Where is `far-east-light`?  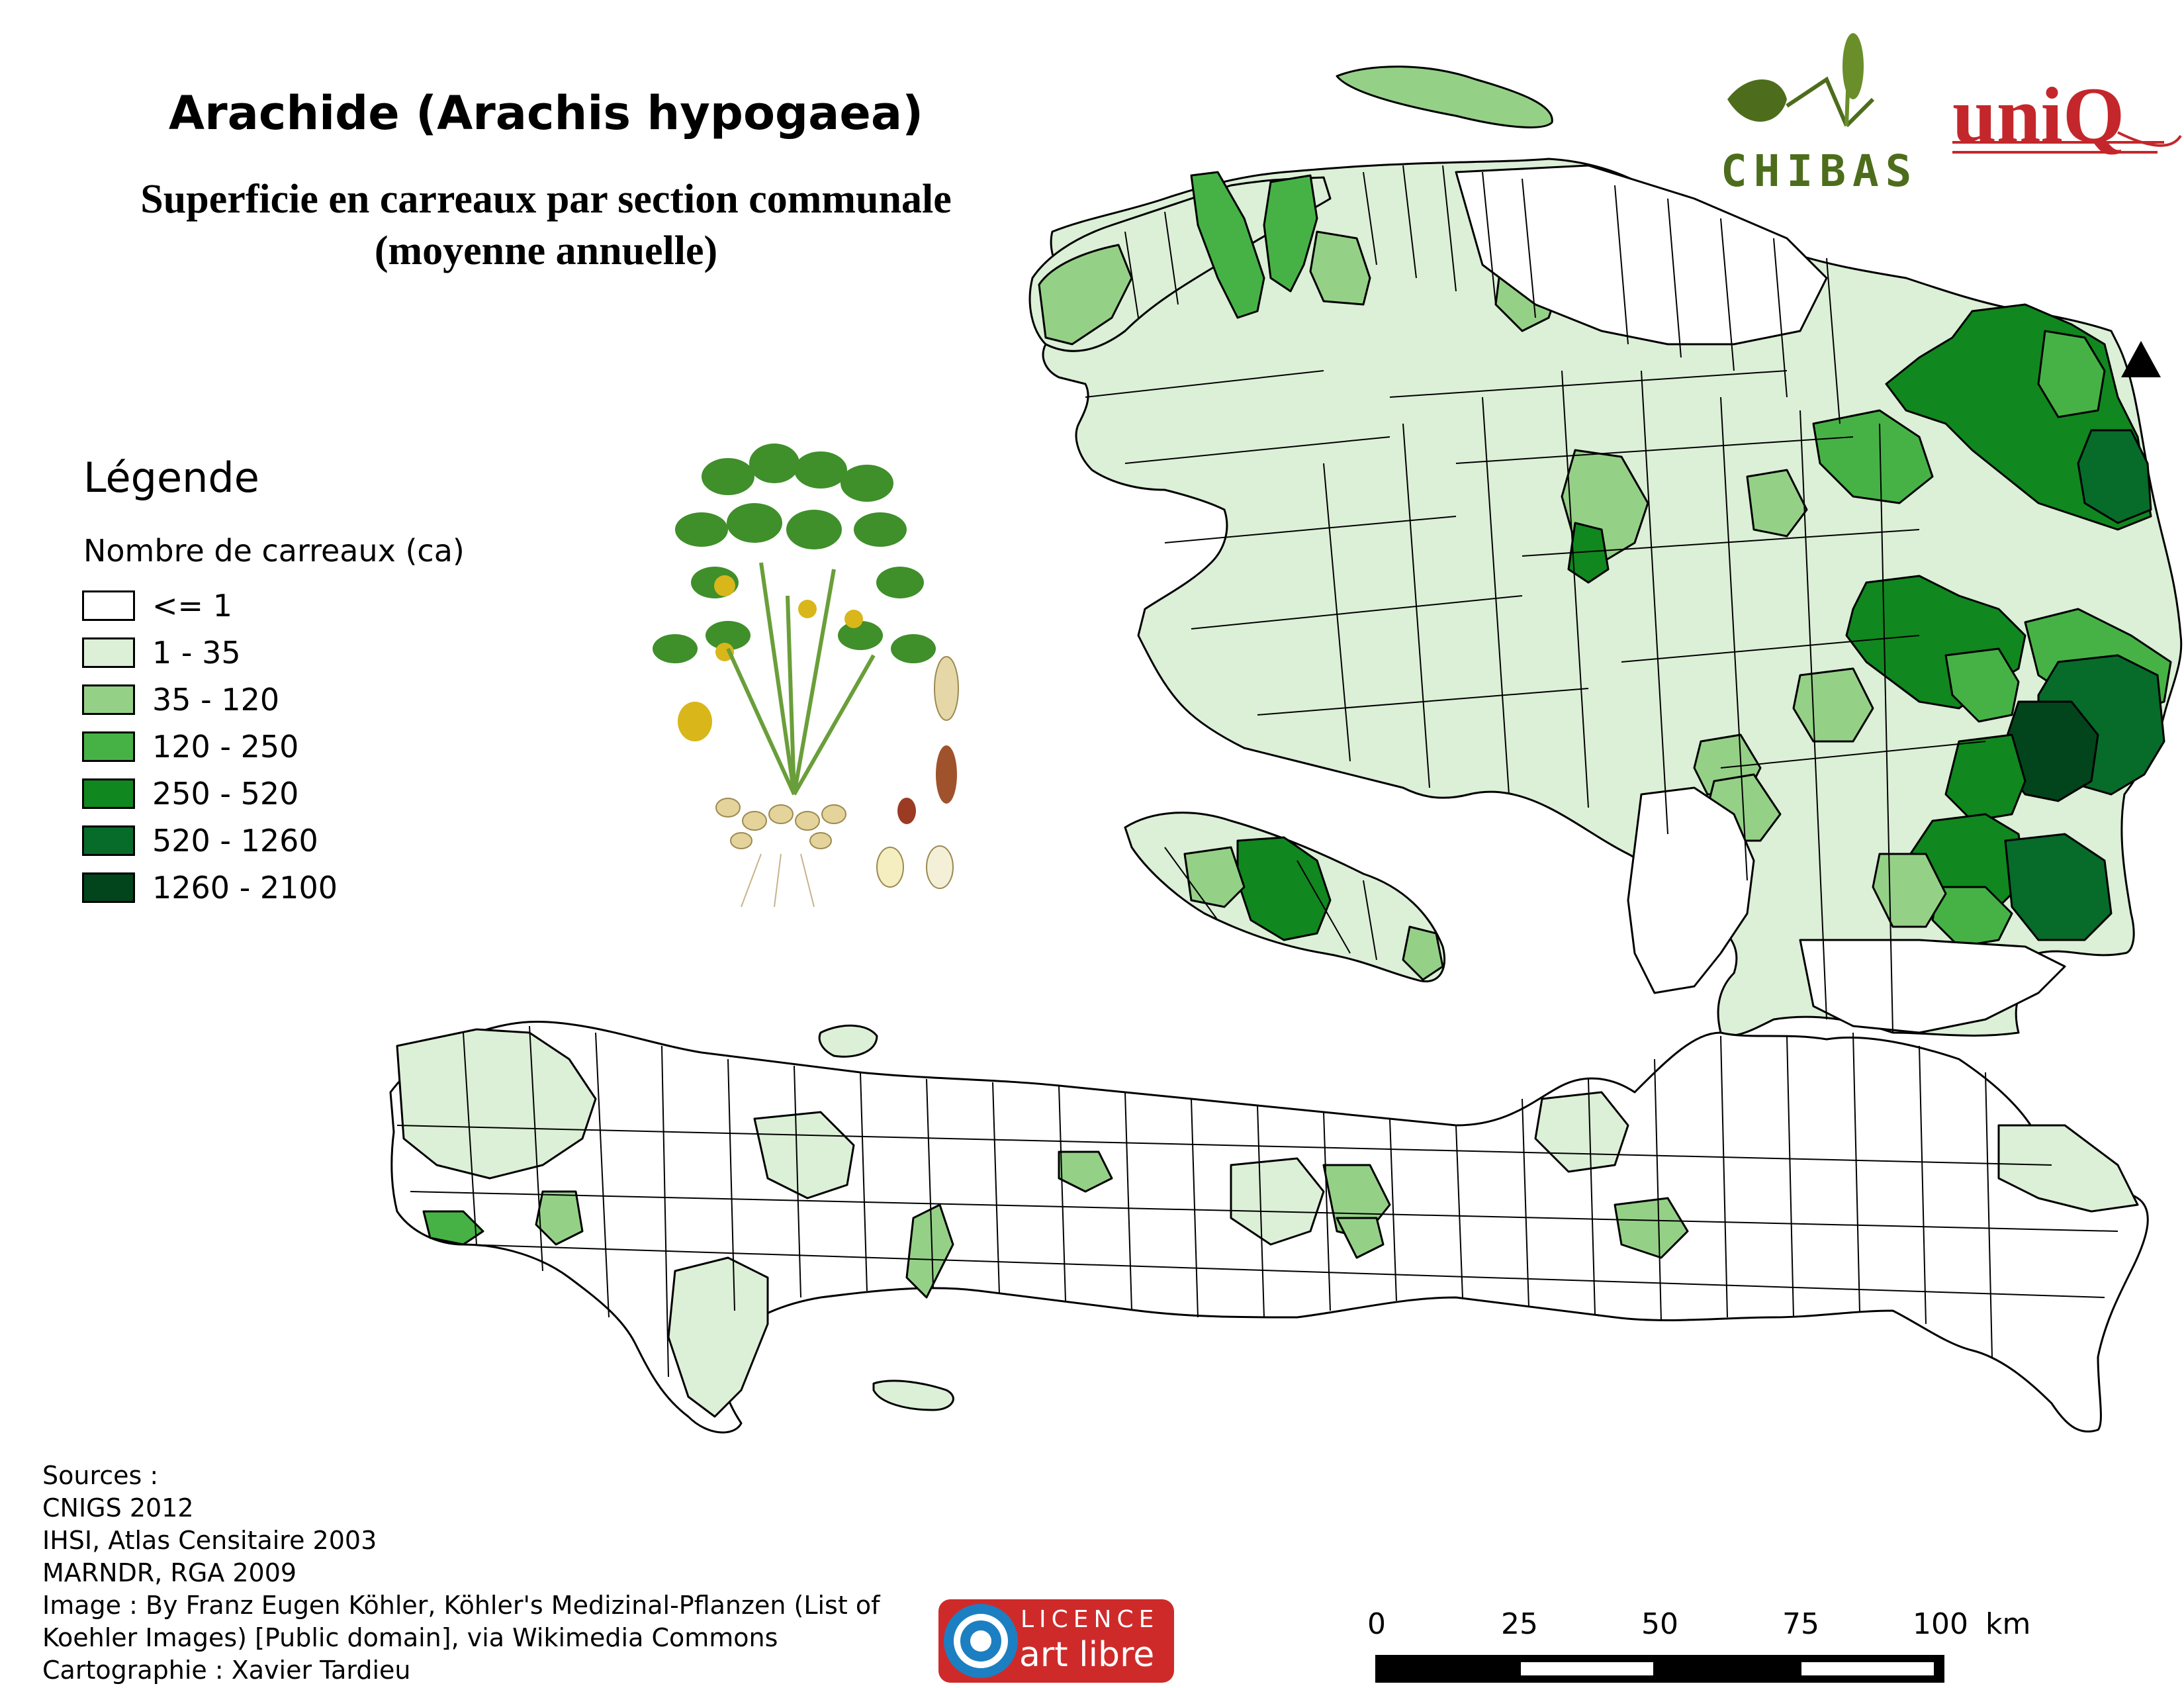 far-east-light is located at coordinates (2068, 1168).